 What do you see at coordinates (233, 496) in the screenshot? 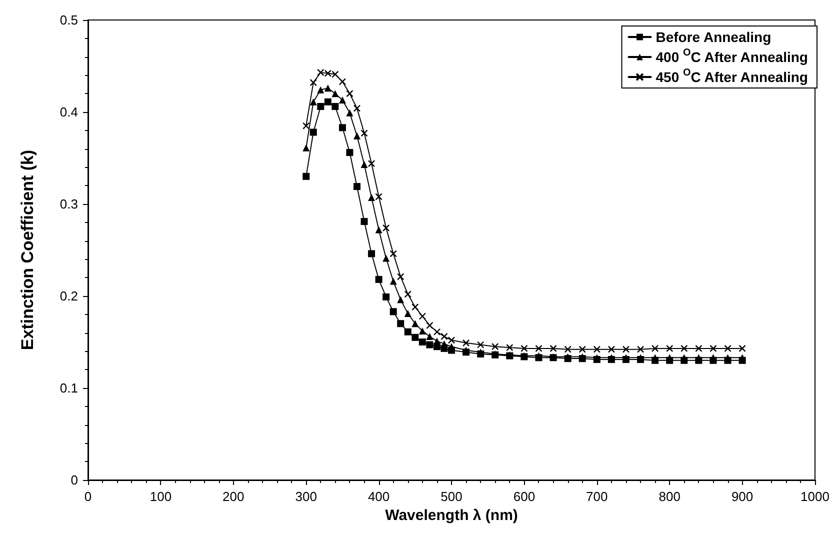
I see `x-tick-label: 200` at bounding box center [233, 496].